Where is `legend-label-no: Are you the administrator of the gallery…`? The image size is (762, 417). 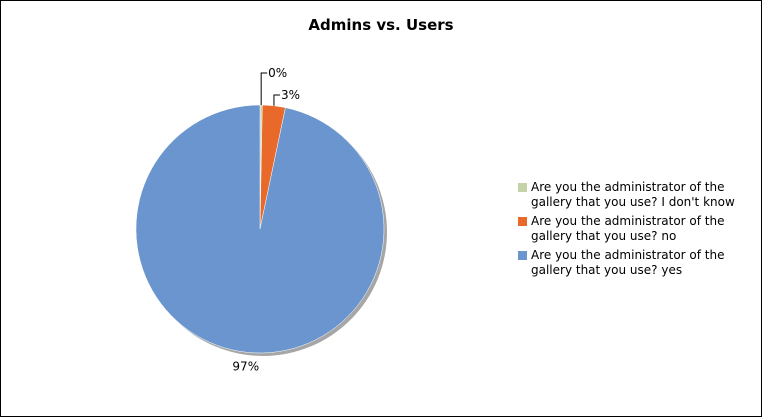
legend-label-no: Are you the administrator of the gallery… is located at coordinates (628, 228).